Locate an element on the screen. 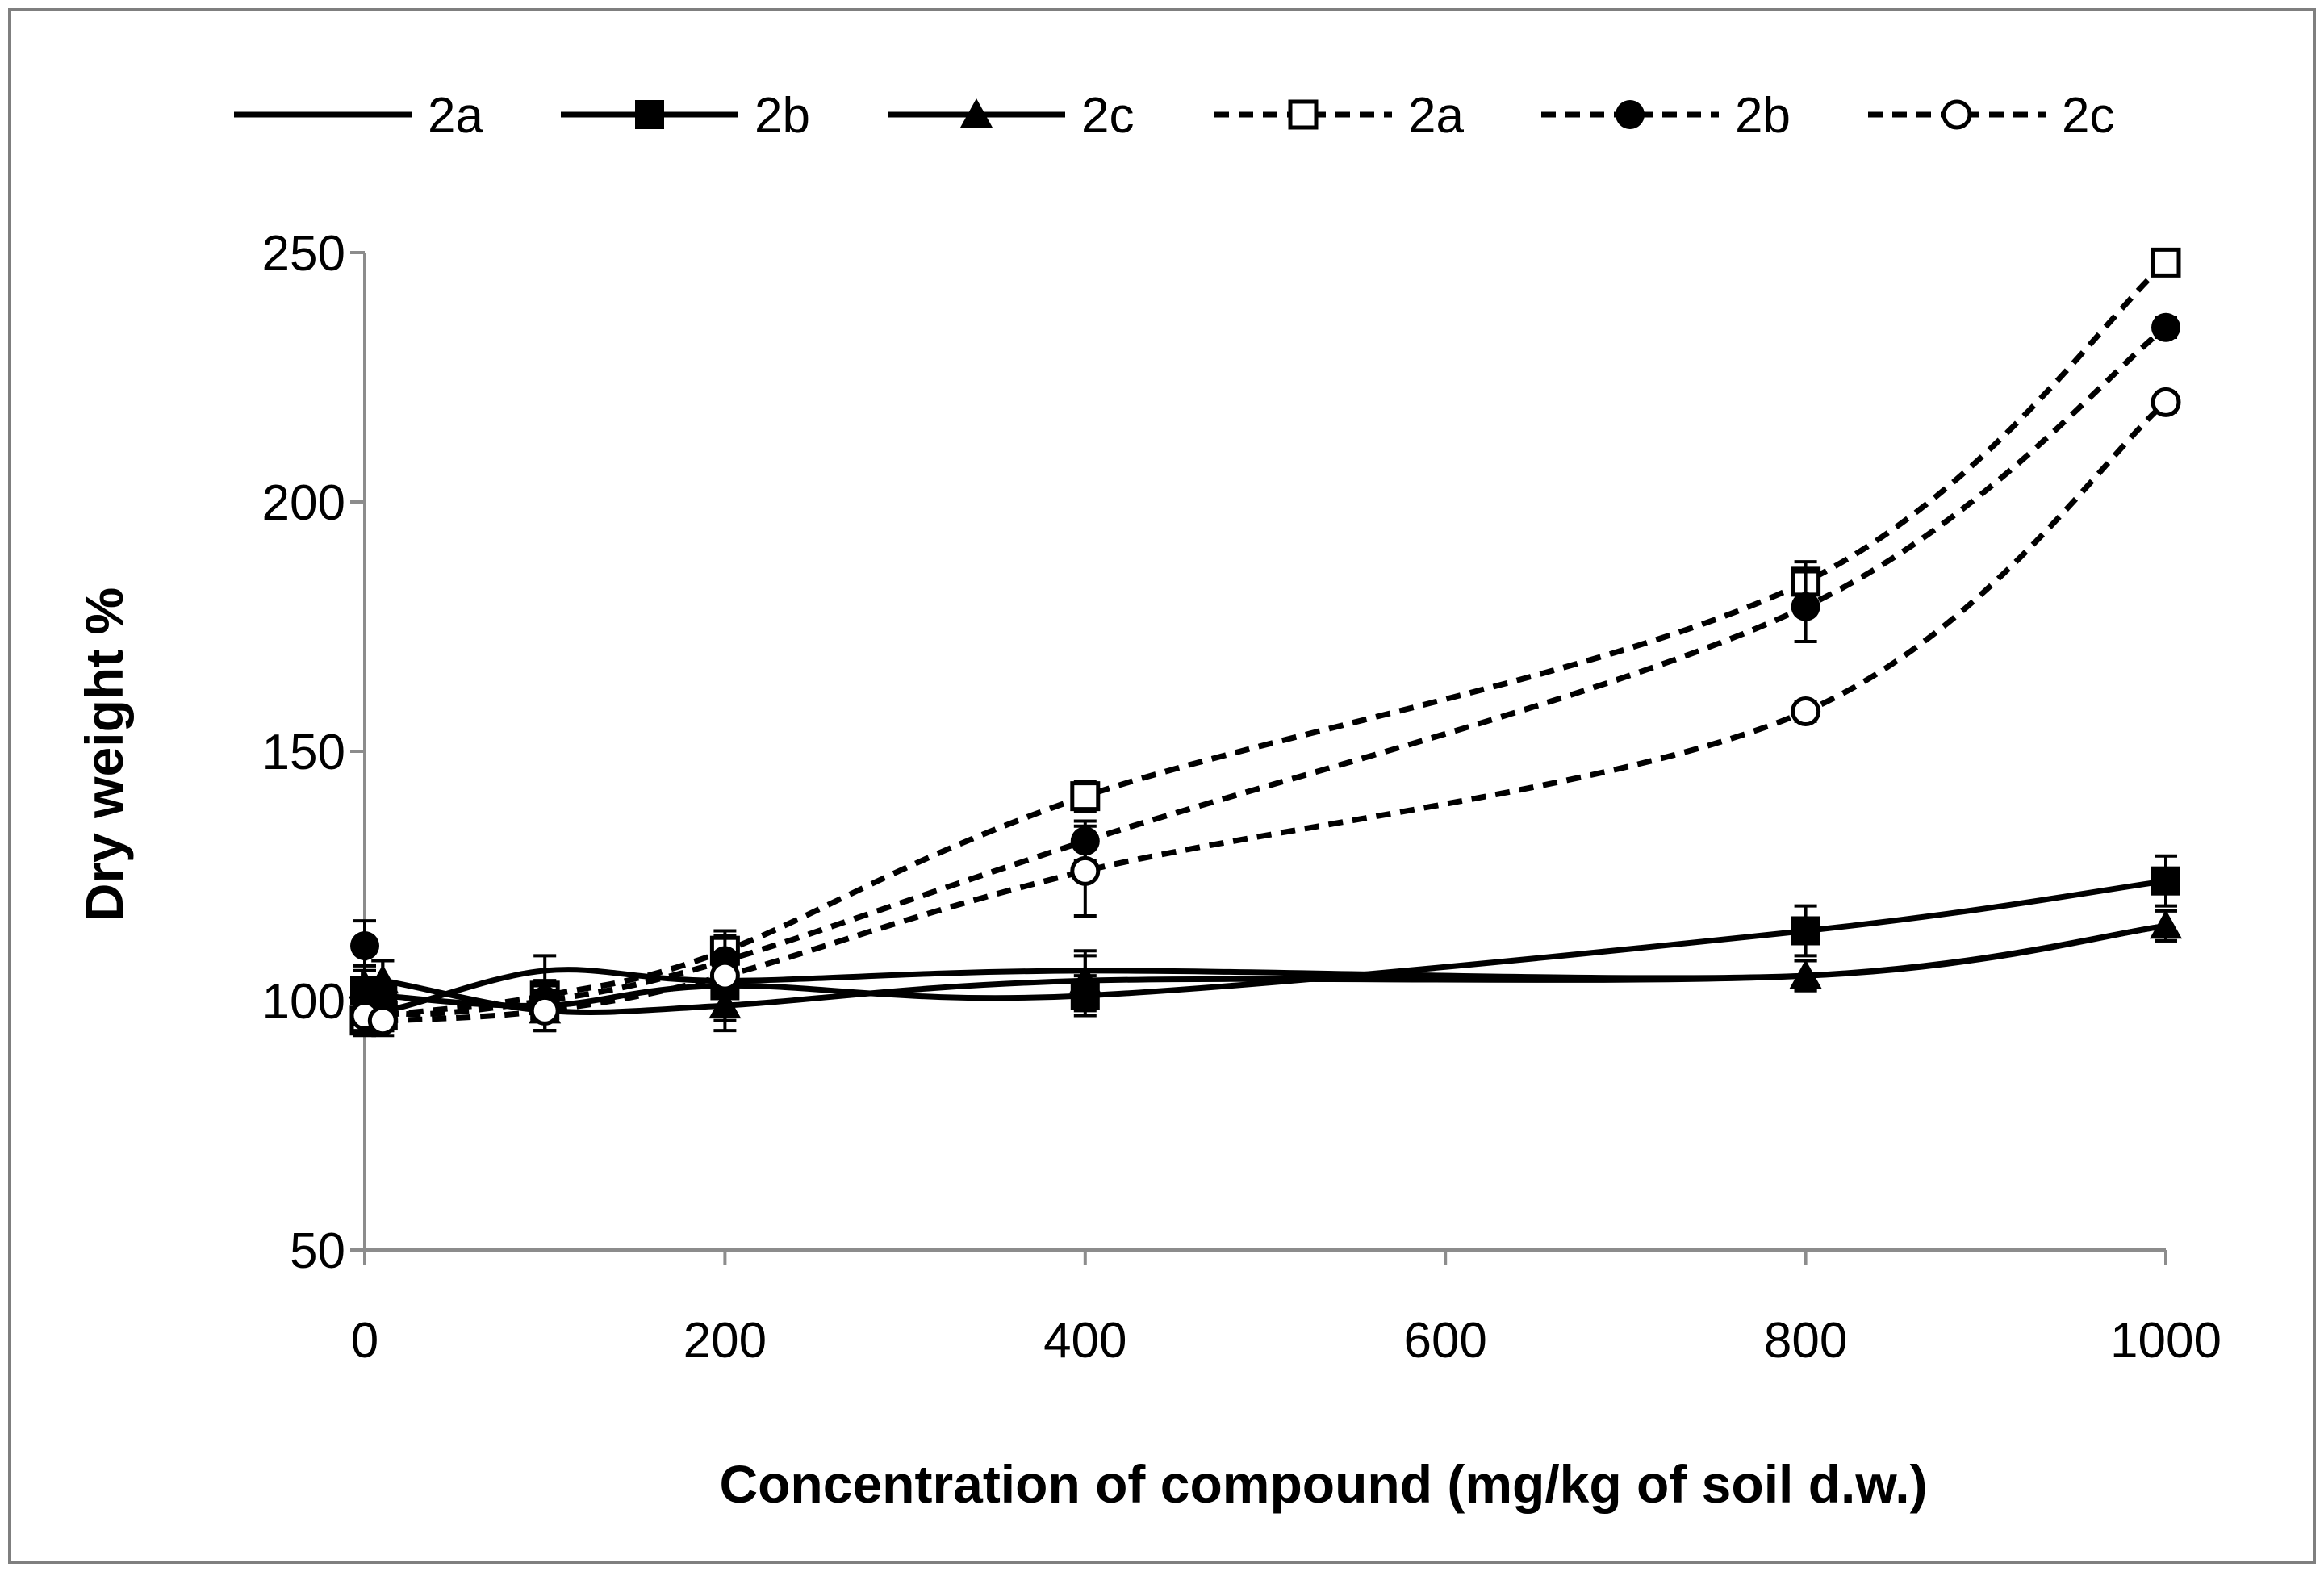 This screenshot has width=2324, height=1576. y-tick-label: 200 is located at coordinates (304, 503).